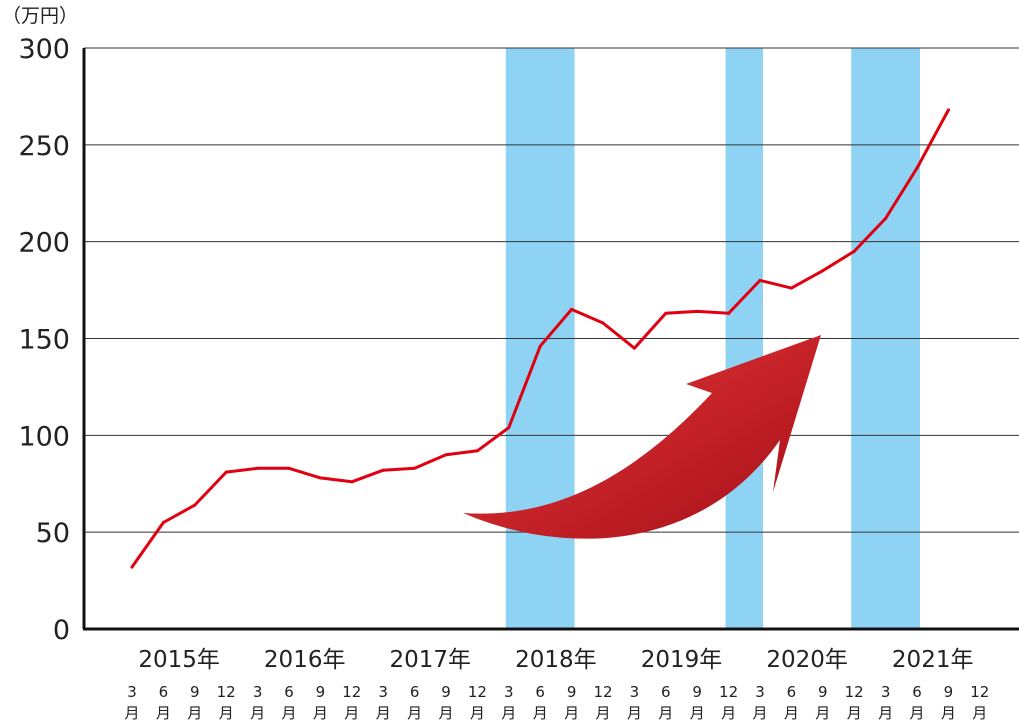  I want to click on upward-trend-arrow-icon, so click(642, 437).